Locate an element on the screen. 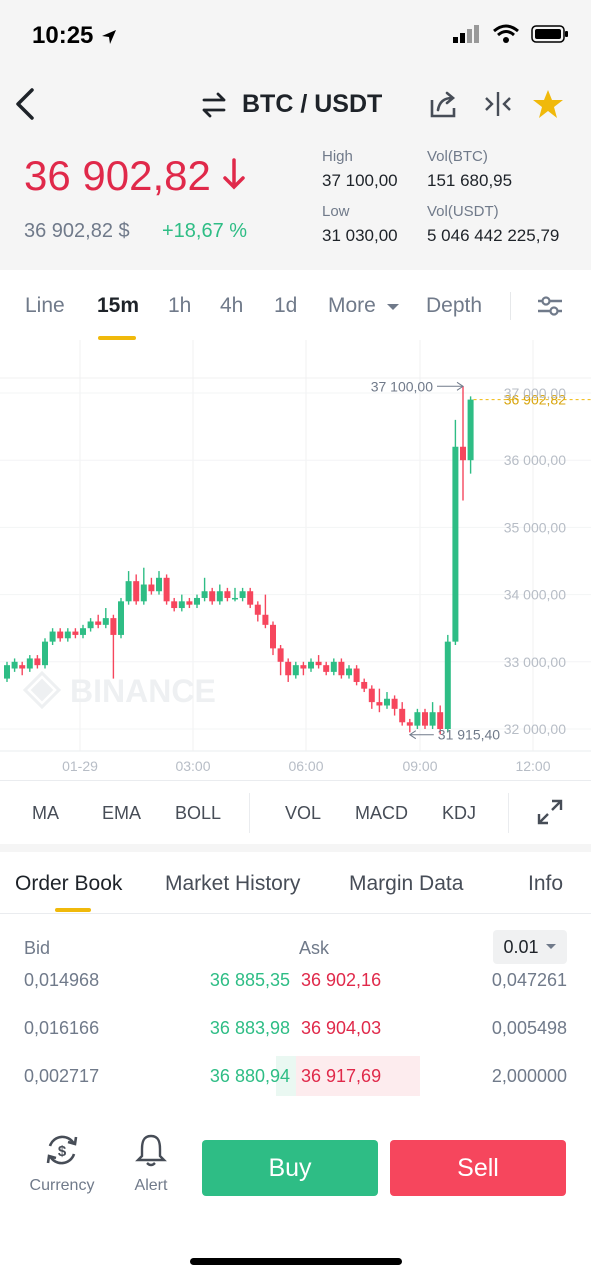 The height and width of the screenshot is (1280, 591). orderbook-header: Bid Ask 0.01 is located at coordinates (295, 950).